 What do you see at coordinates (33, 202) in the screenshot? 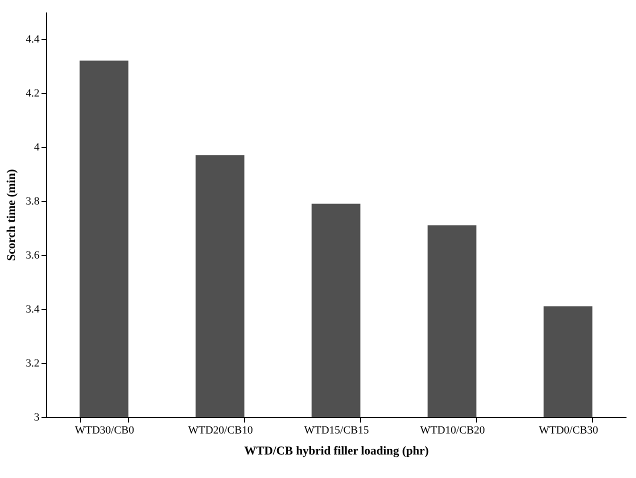
I see `y-tick-label: 3.8` at bounding box center [33, 202].